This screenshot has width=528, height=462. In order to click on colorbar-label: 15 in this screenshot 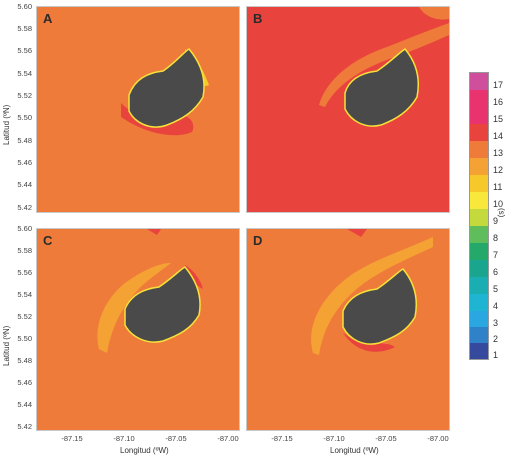, I will do `click(498, 119)`.